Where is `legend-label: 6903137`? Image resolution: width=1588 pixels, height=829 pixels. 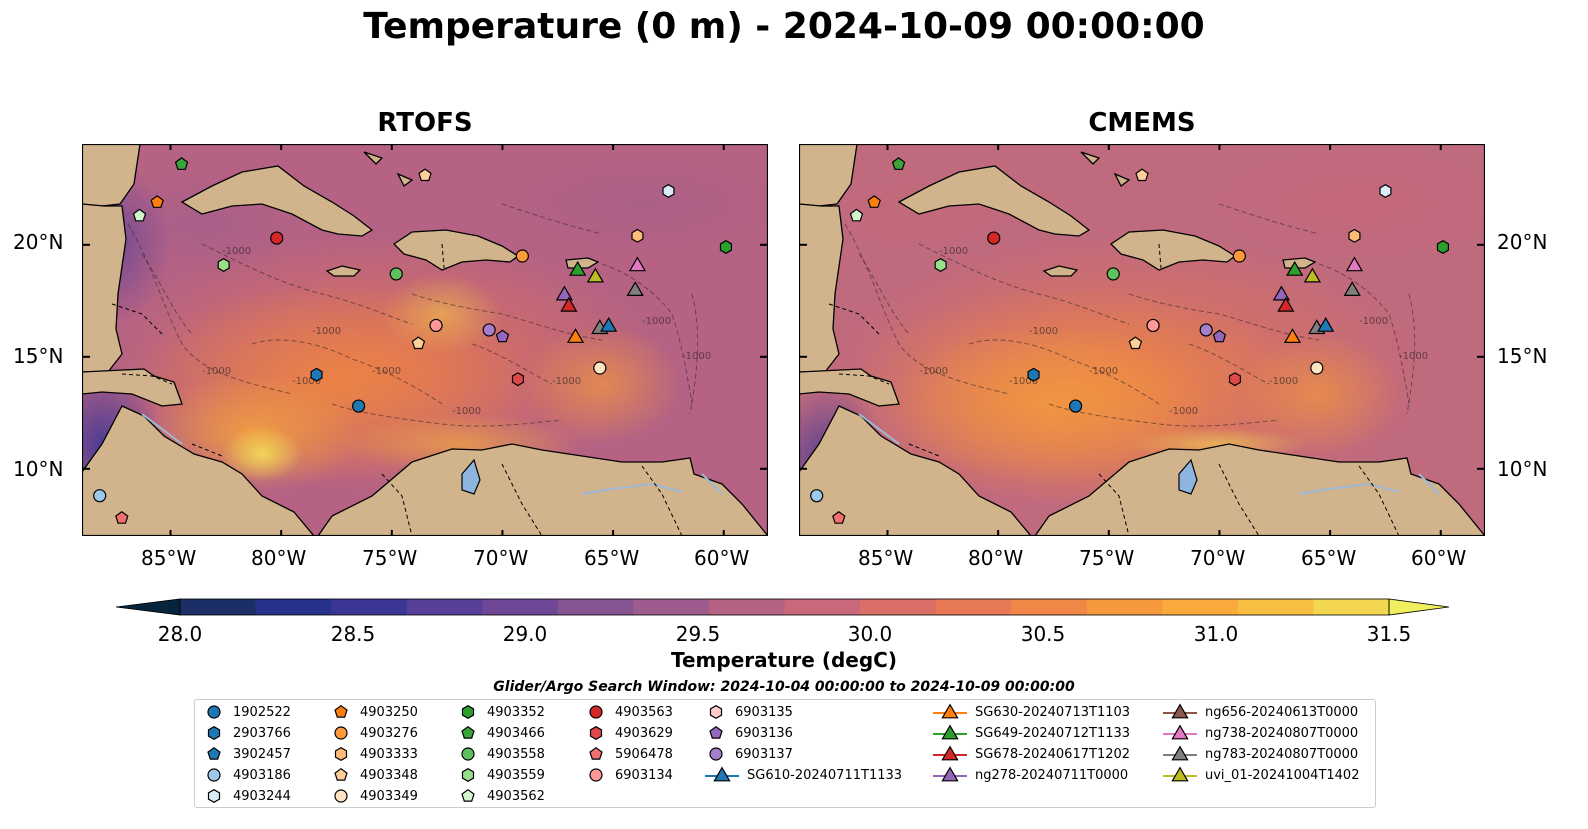
legend-label: 6903137 is located at coordinates (764, 754).